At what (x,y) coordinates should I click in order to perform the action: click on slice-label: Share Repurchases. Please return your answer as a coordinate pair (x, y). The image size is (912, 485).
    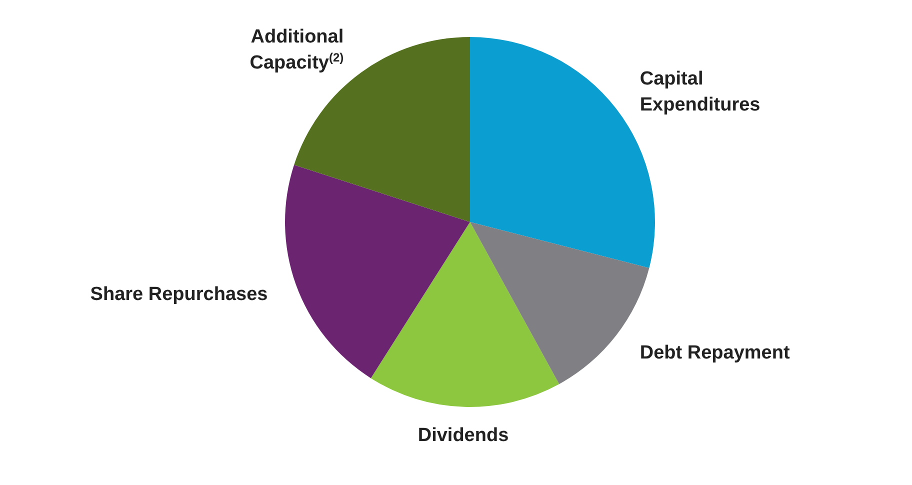
    Looking at the image, I should click on (179, 295).